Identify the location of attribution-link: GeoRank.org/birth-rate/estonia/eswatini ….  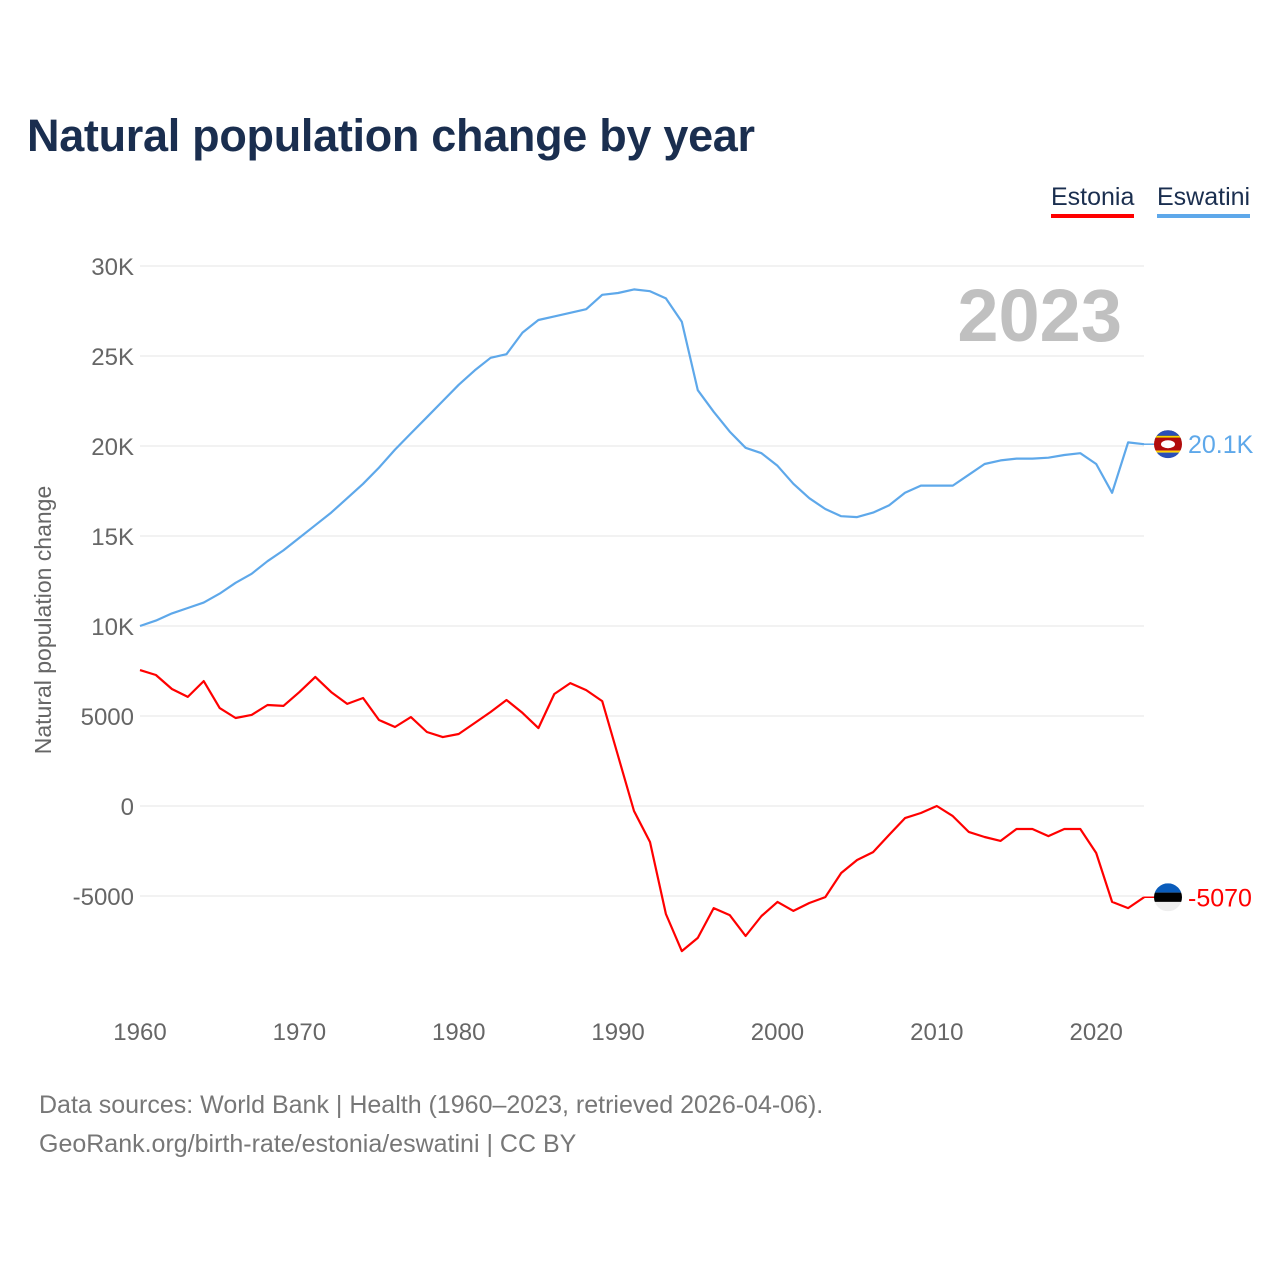
(308, 1144).